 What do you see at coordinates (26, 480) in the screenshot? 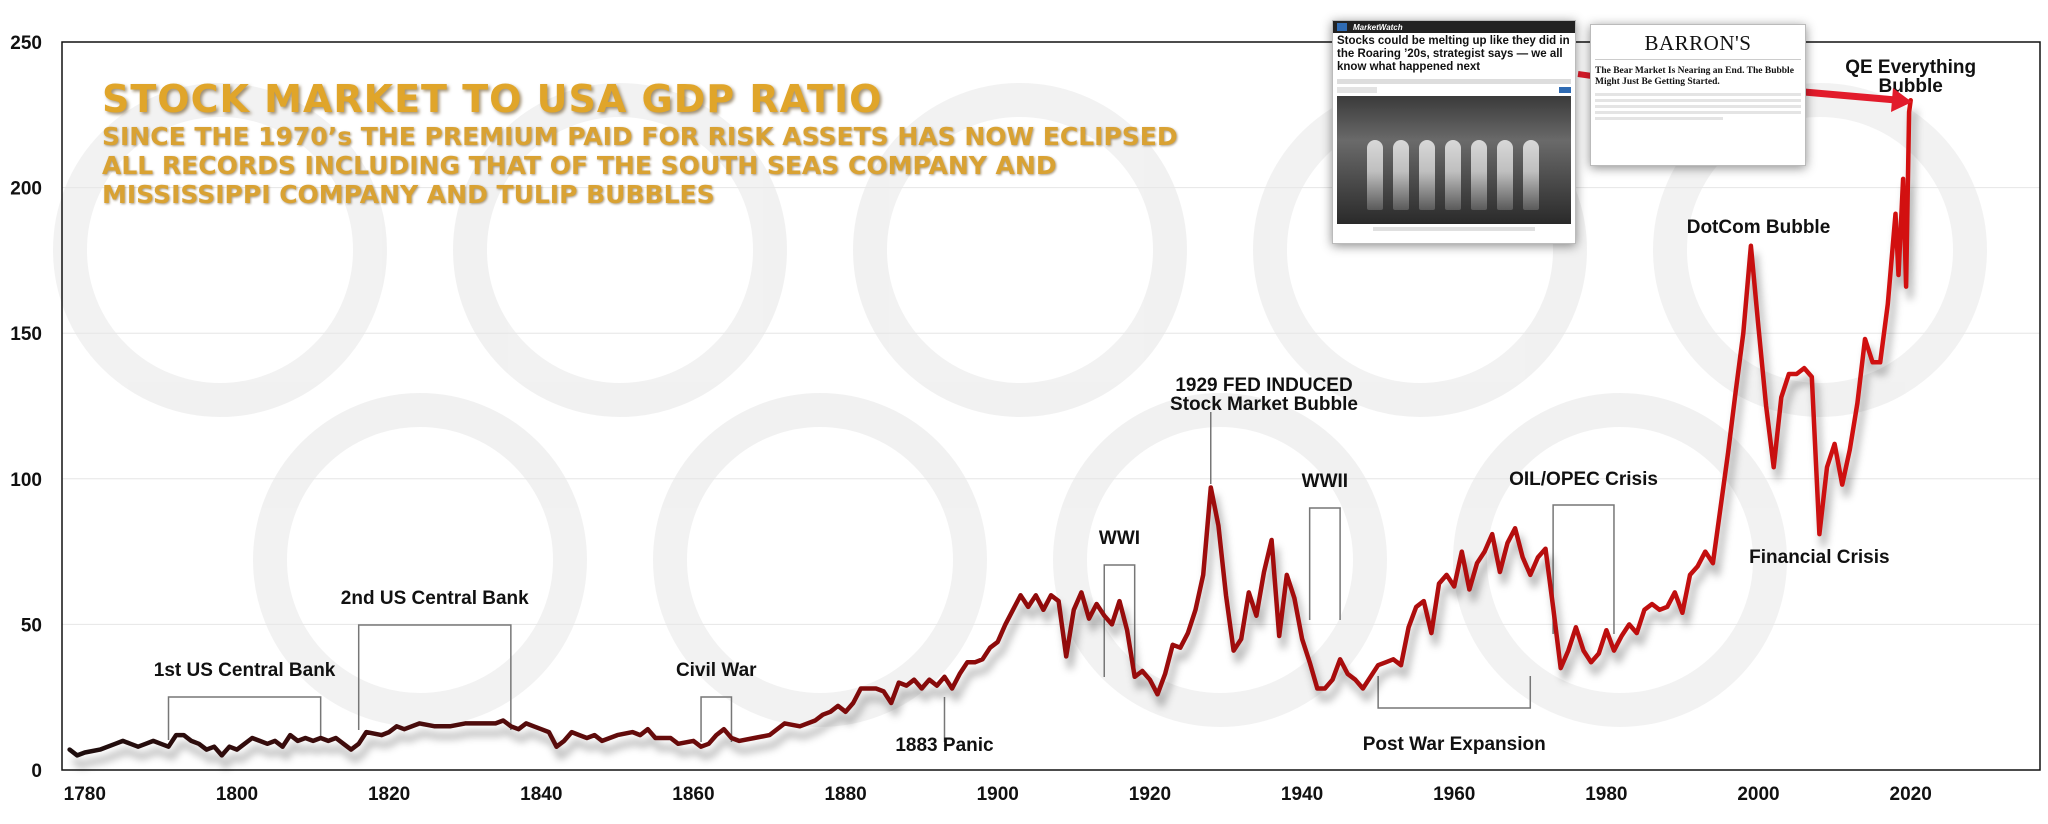
I see `y-tick-label: 100` at bounding box center [26, 480].